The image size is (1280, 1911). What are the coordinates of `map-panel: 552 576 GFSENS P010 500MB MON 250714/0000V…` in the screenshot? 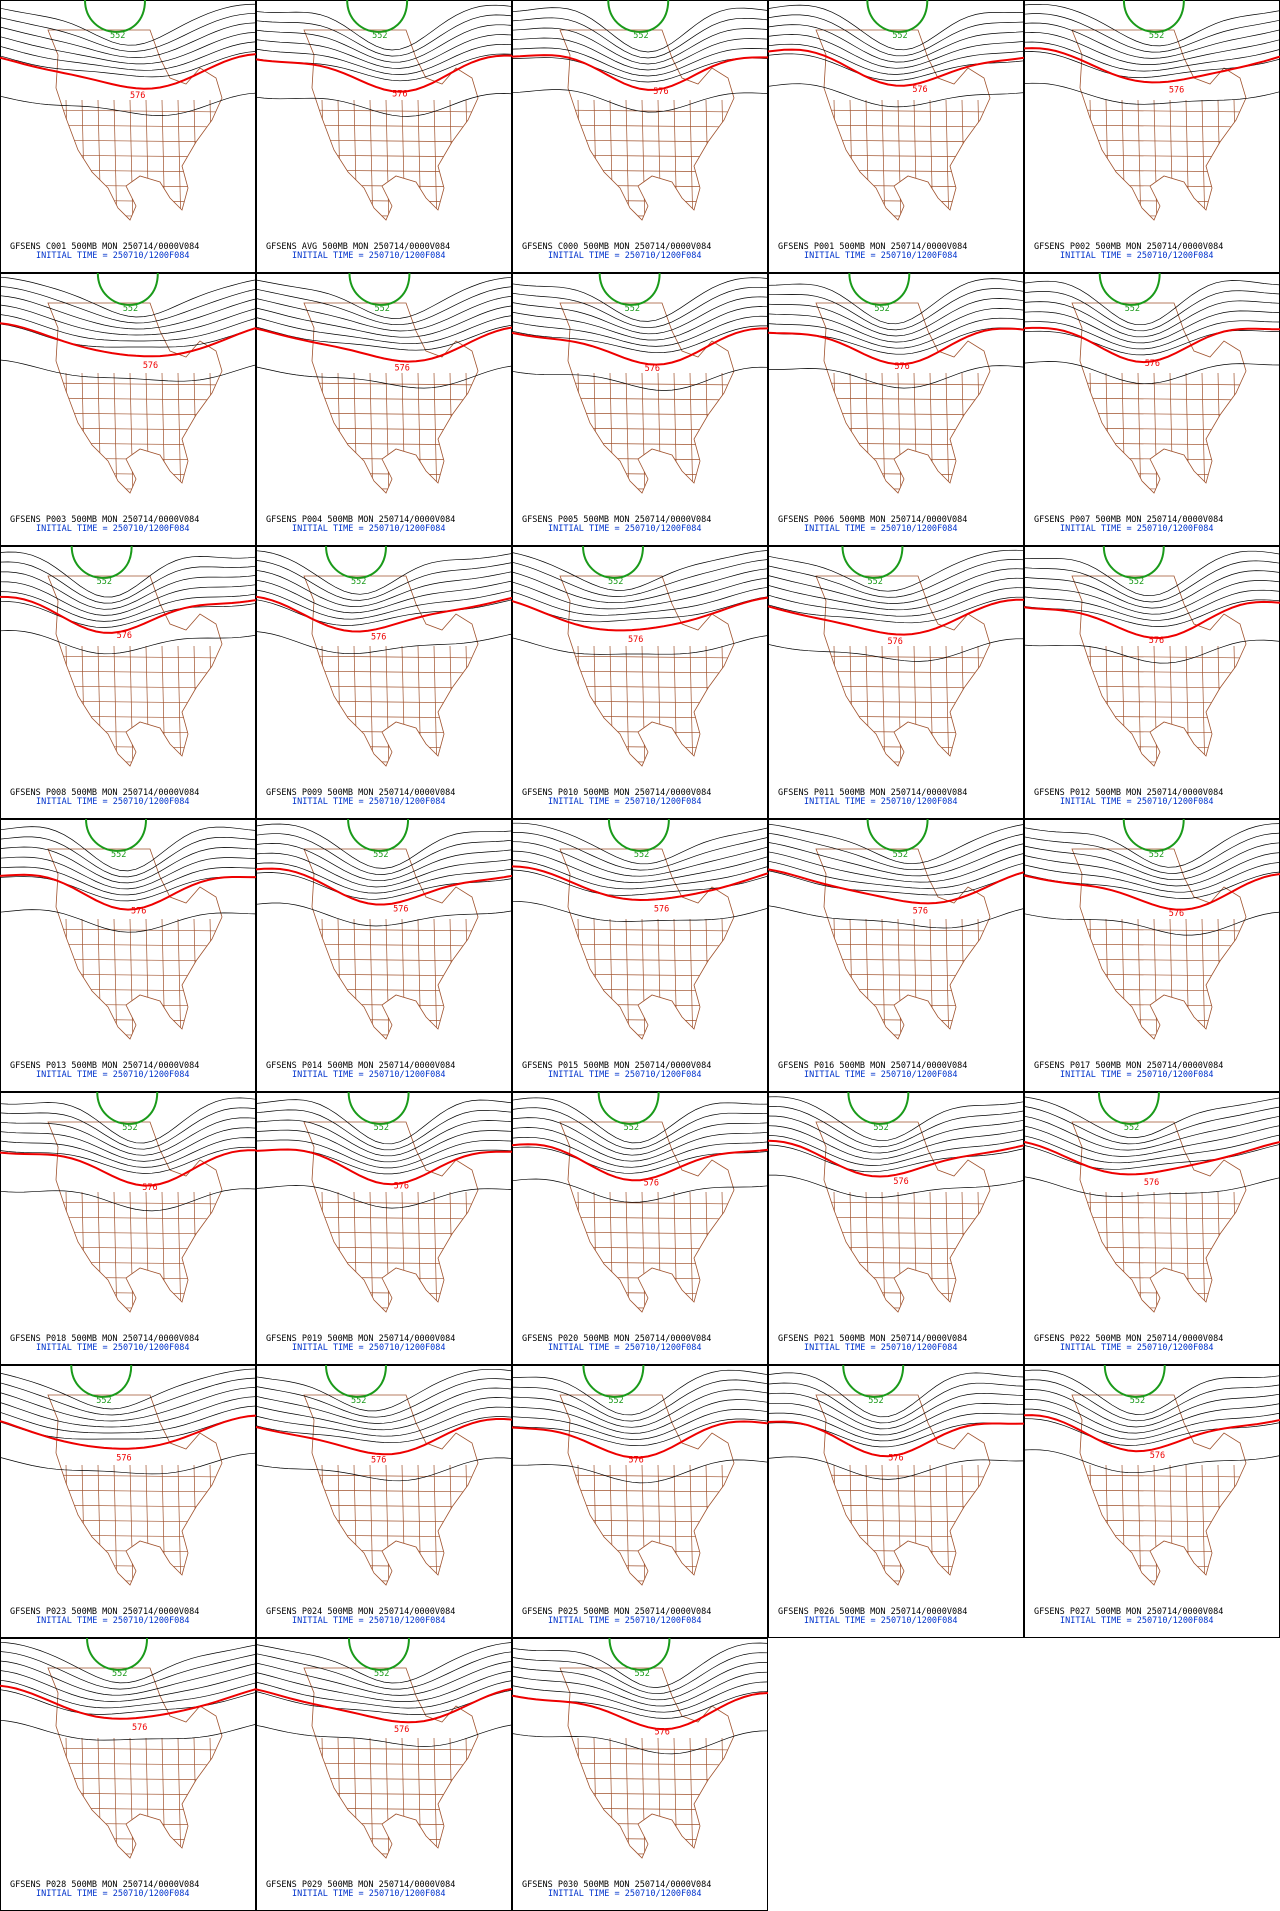 It's located at (640, 682).